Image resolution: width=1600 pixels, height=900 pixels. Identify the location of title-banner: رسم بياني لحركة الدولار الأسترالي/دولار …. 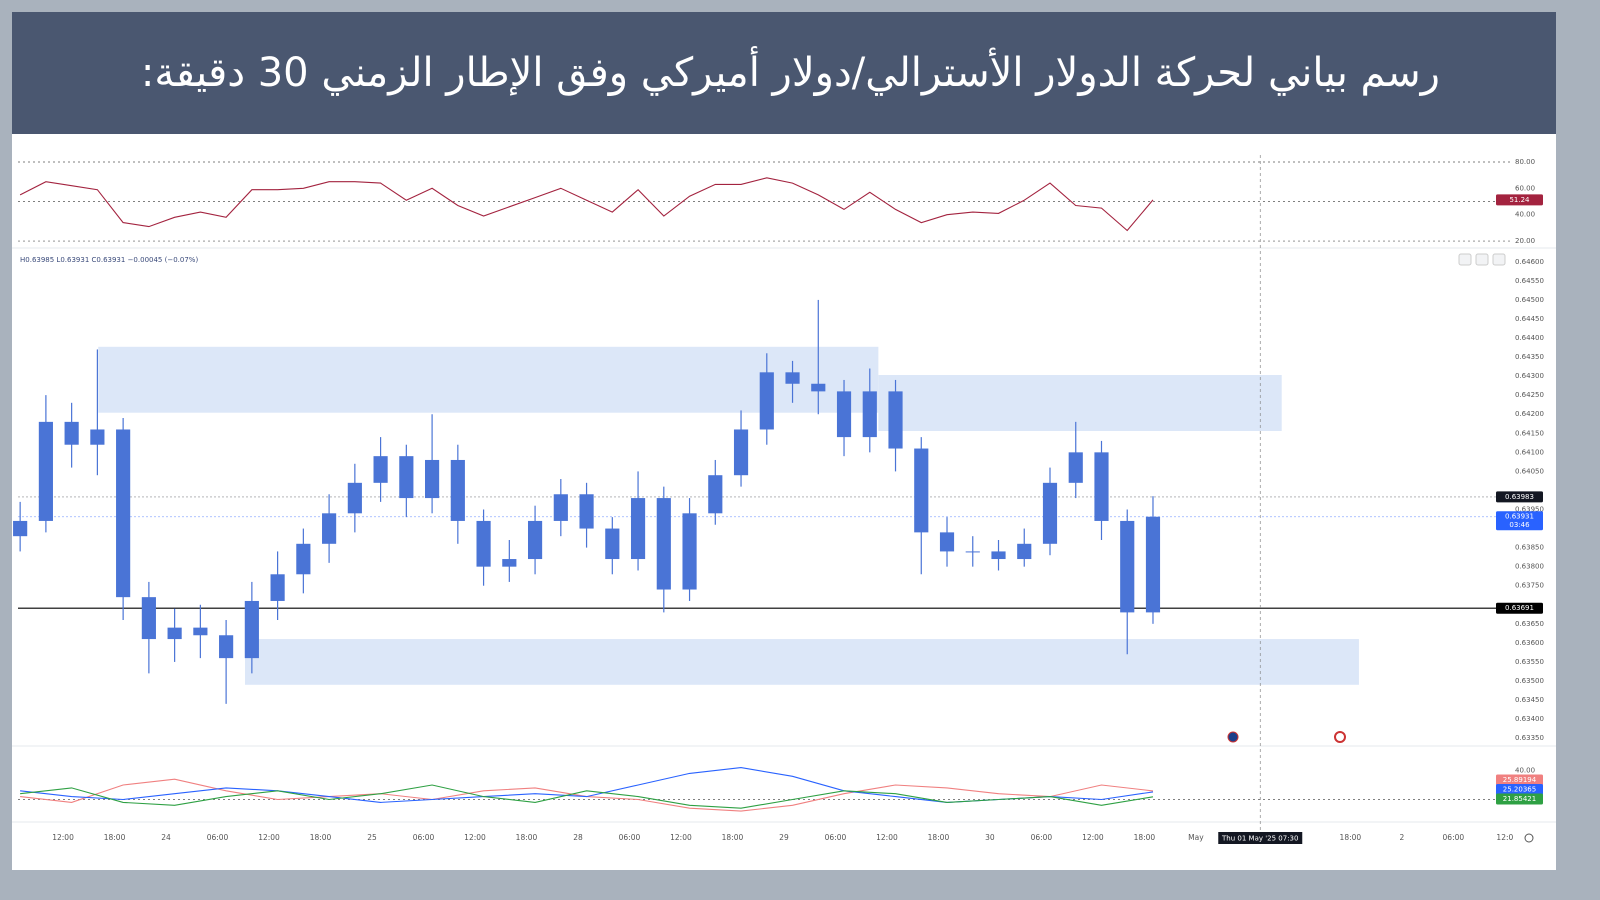
(784, 73).